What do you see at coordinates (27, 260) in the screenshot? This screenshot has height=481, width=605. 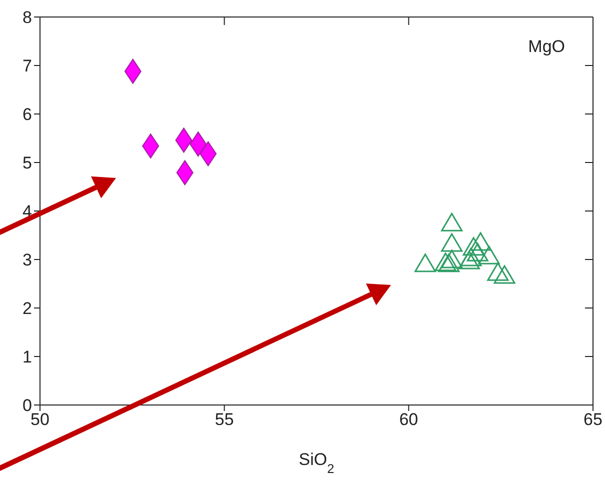 I see `y-tick-label: 3` at bounding box center [27, 260].